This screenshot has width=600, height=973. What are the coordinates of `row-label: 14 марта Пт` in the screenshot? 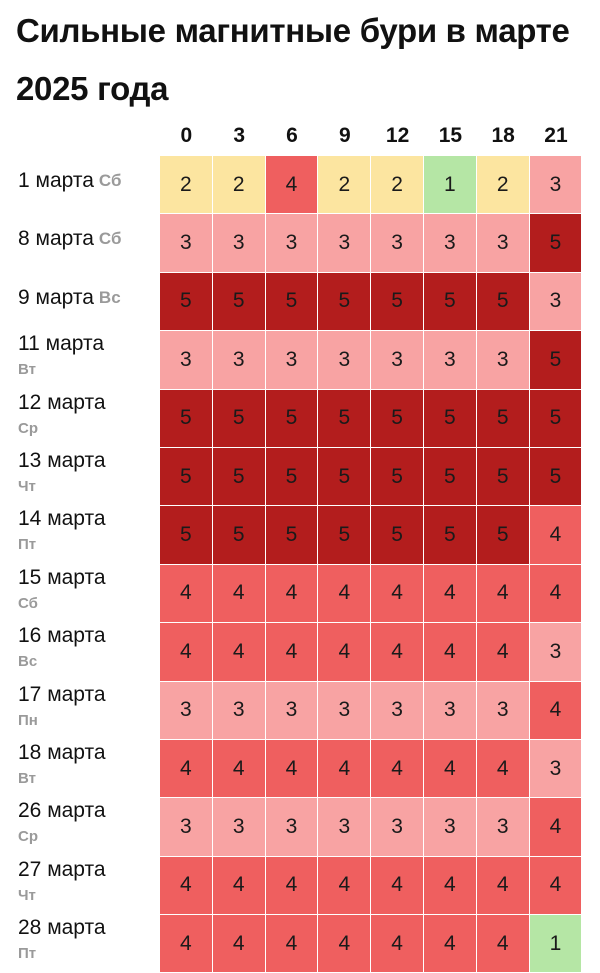 It's located at (90, 535).